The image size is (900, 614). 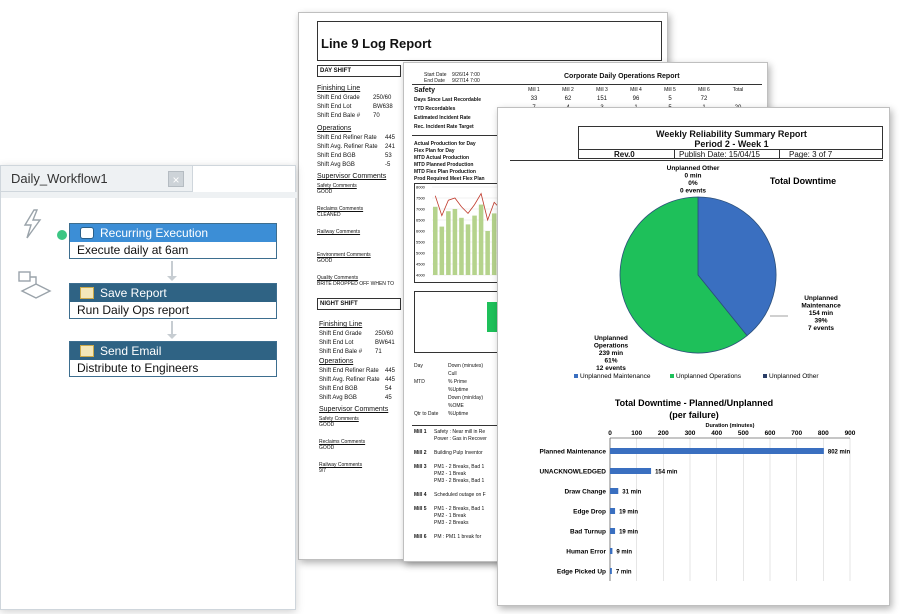 I want to click on mill-note-line: Safety : Near mill in Re, so click(x=460, y=432).